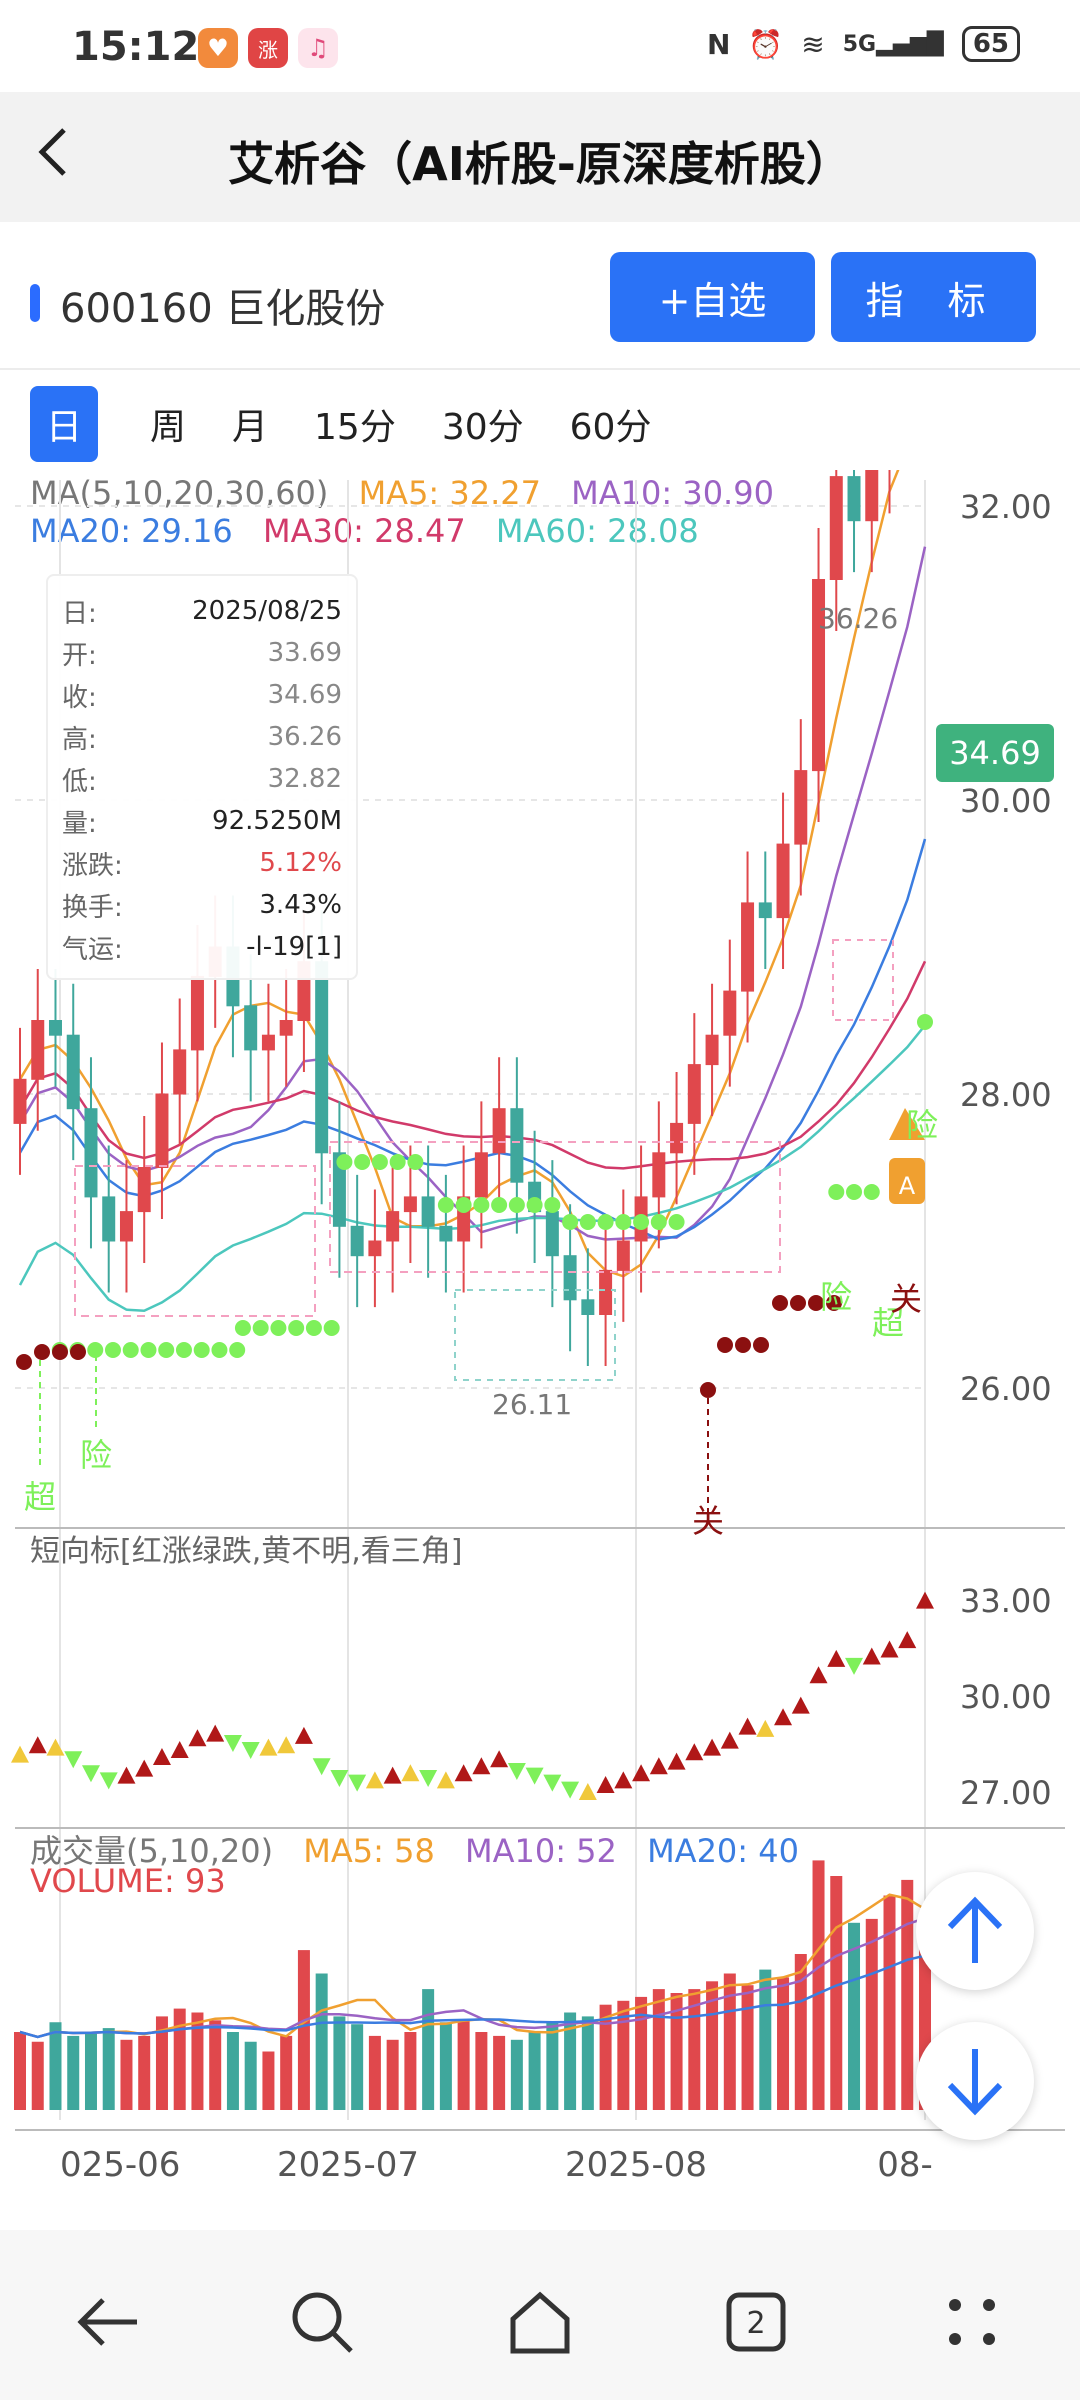 This screenshot has width=1080, height=2400. Describe the element at coordinates (888, 1323) in the screenshot. I see `signal-label: 超` at that location.